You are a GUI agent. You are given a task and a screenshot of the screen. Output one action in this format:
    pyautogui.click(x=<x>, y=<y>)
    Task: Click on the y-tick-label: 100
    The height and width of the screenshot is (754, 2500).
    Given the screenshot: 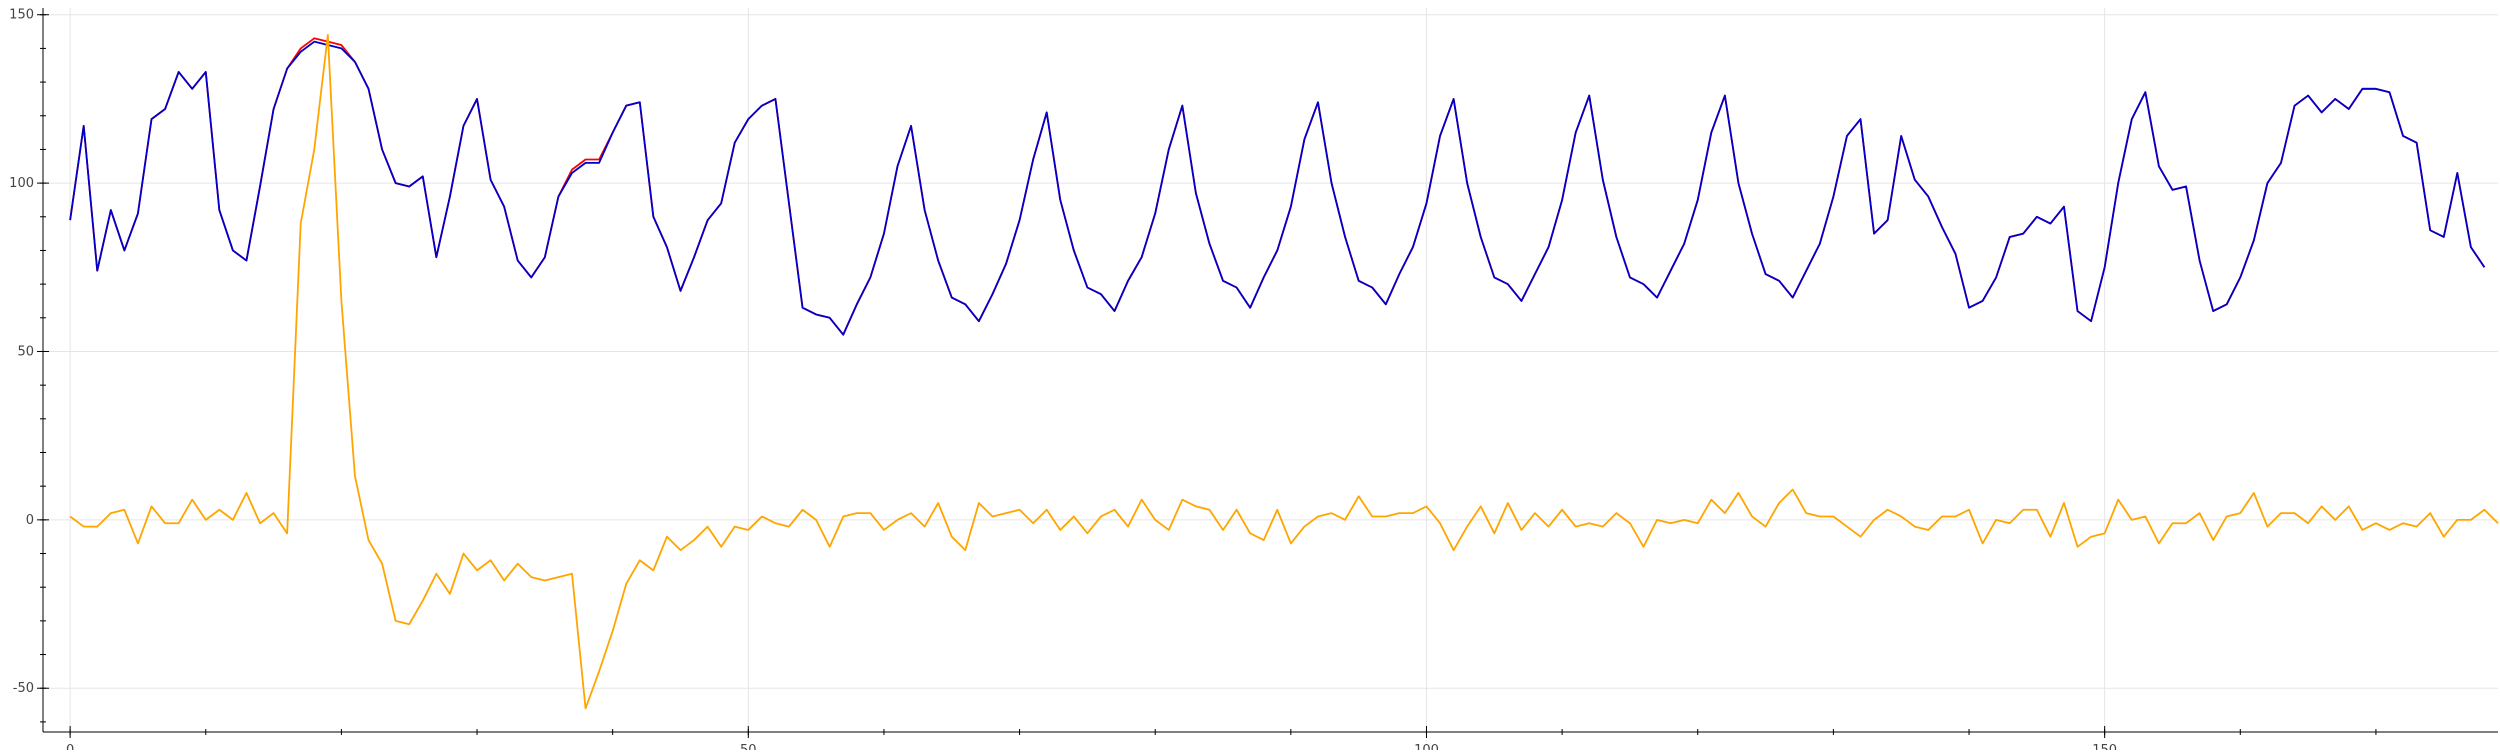 What is the action you would take?
    pyautogui.click(x=21, y=183)
    